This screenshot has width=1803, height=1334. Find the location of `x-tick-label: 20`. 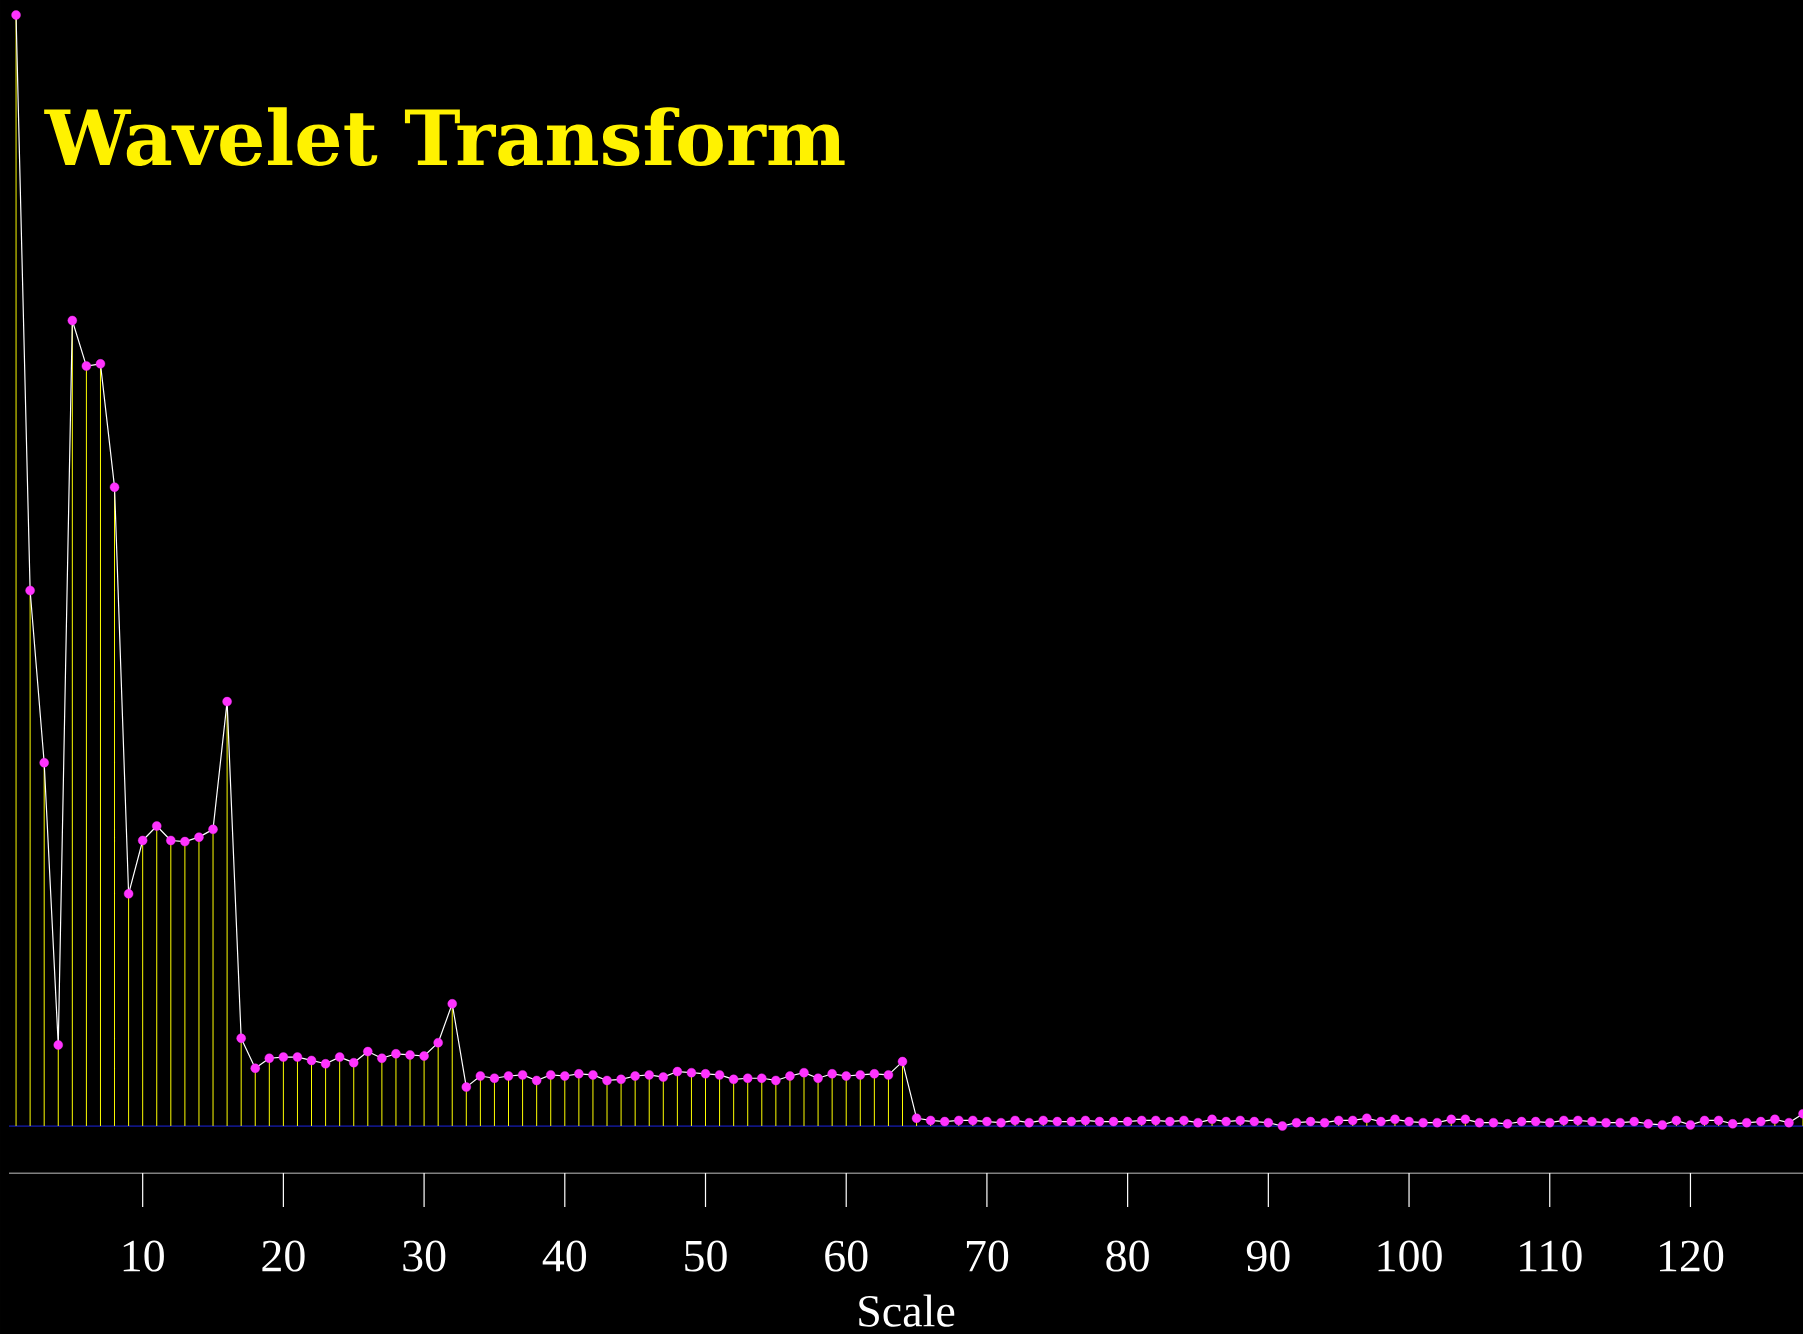

x-tick-label: 20 is located at coordinates (283, 1256).